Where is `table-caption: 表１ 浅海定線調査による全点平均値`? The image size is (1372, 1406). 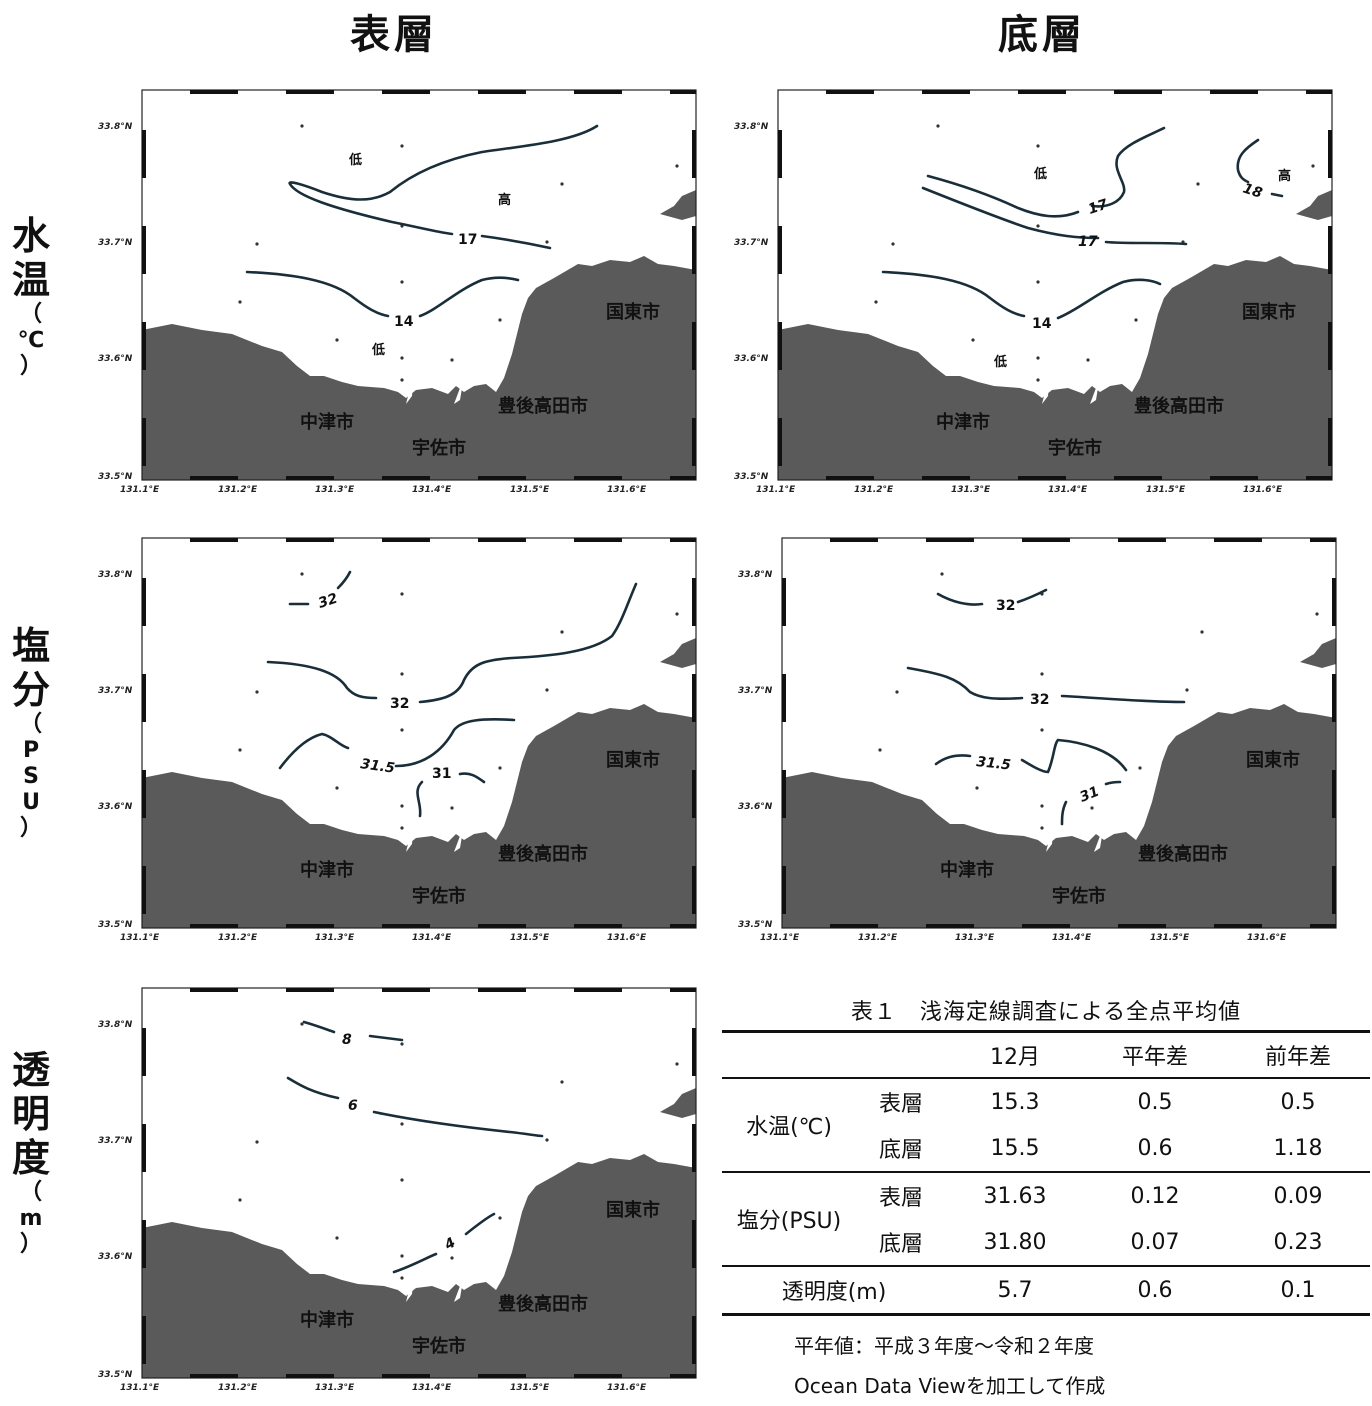 table-caption: 表１ 浅海定線調査による全点平均値 is located at coordinates (1046, 1012).